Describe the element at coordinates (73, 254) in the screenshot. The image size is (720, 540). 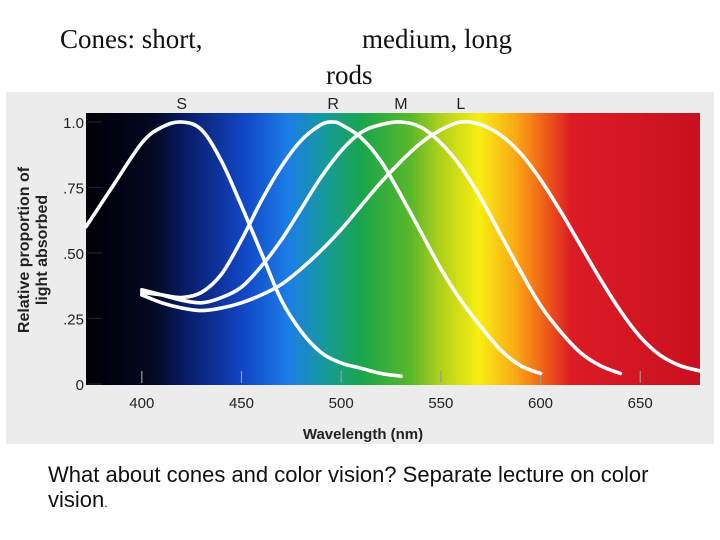
I see `y-tick-label: .50` at that location.